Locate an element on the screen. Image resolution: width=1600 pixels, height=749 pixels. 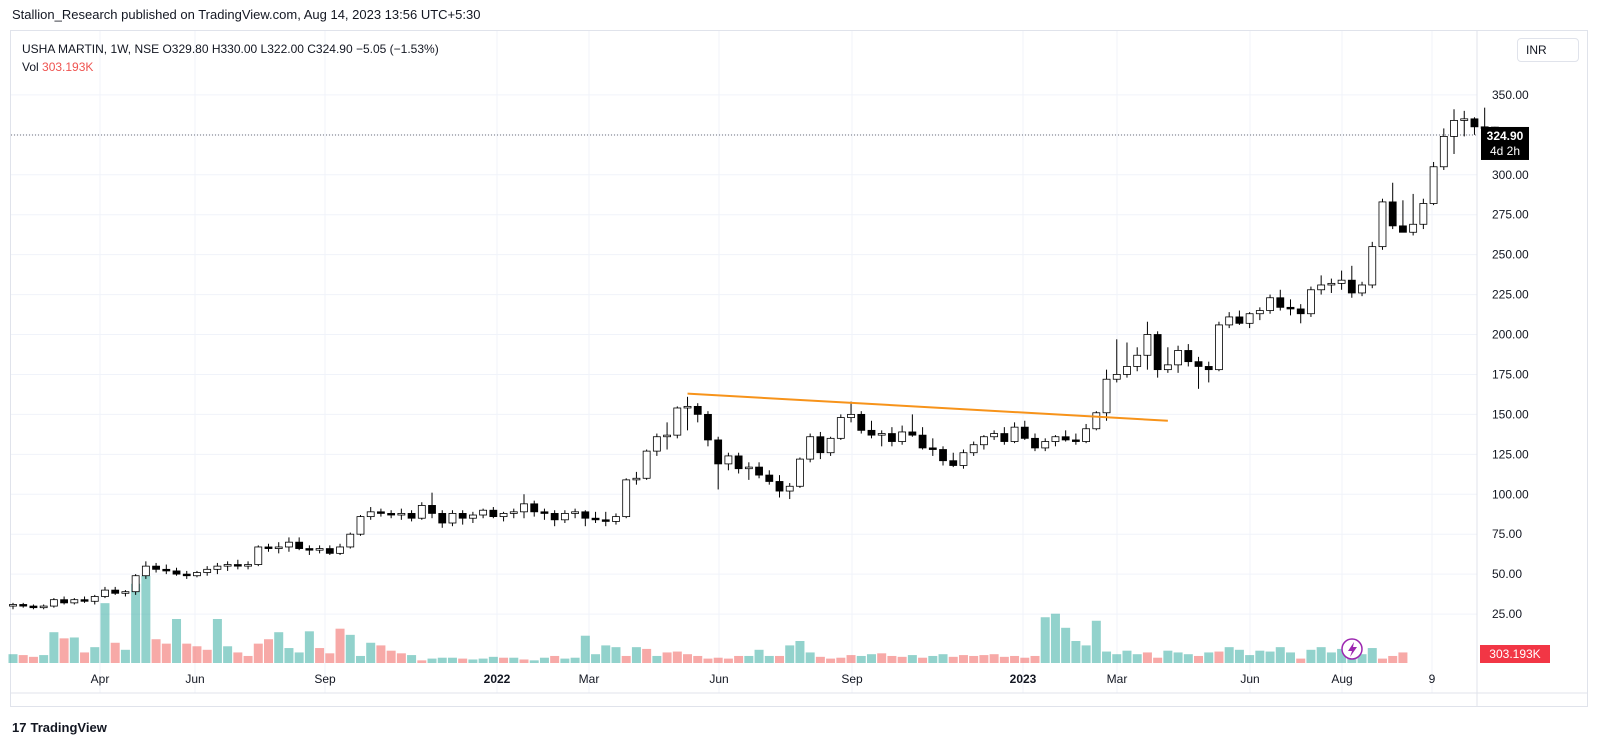
tradingview-brand: 17 TradingView is located at coordinates (59, 727).